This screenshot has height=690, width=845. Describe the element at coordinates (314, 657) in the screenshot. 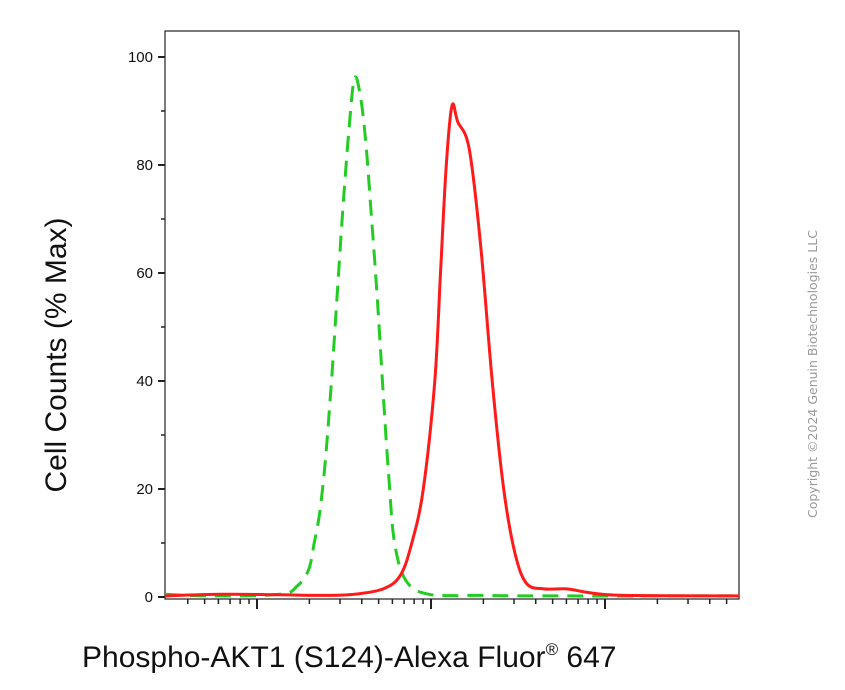

I see `x-axis-label-main: Phospho-AKT1 (S124)-Alexa Fluor` at that location.